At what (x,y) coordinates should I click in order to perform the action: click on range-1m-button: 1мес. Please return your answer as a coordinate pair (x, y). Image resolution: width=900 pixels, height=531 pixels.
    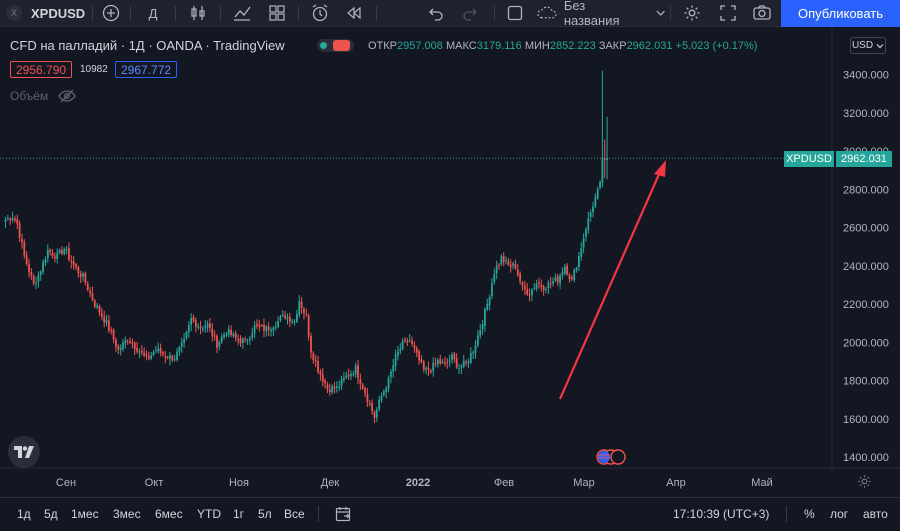
    Looking at the image, I should click on (85, 514).